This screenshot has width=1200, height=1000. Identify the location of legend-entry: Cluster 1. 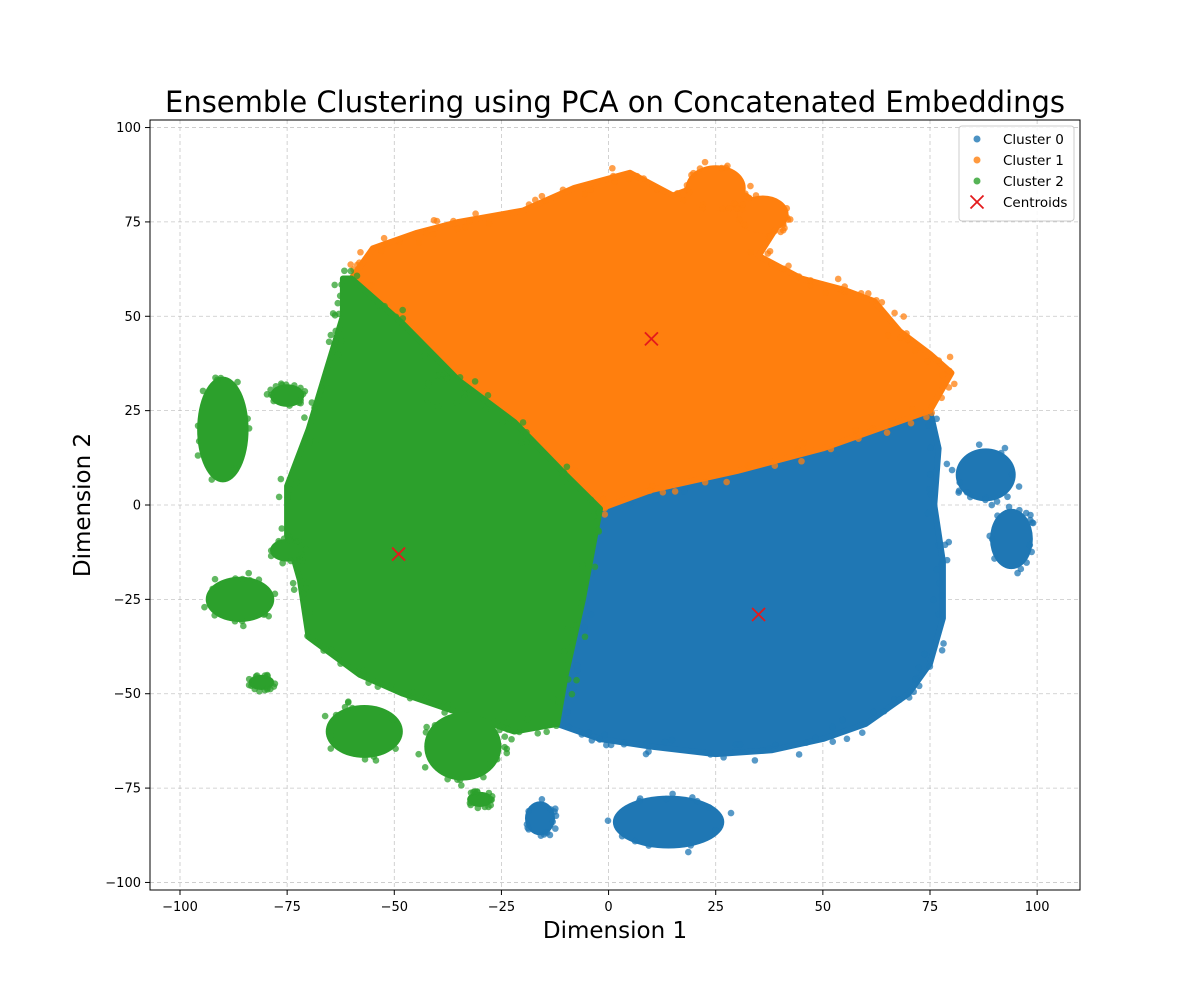
(1018, 161).